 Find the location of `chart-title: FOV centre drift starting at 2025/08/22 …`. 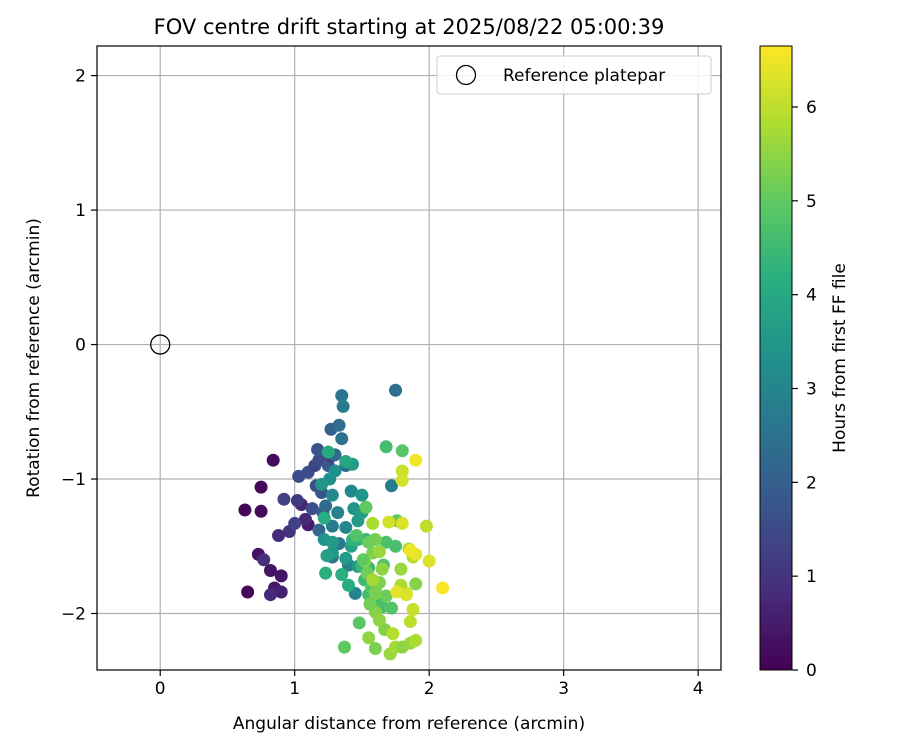

chart-title: FOV centre drift starting at 2025/08/22 … is located at coordinates (409, 27).